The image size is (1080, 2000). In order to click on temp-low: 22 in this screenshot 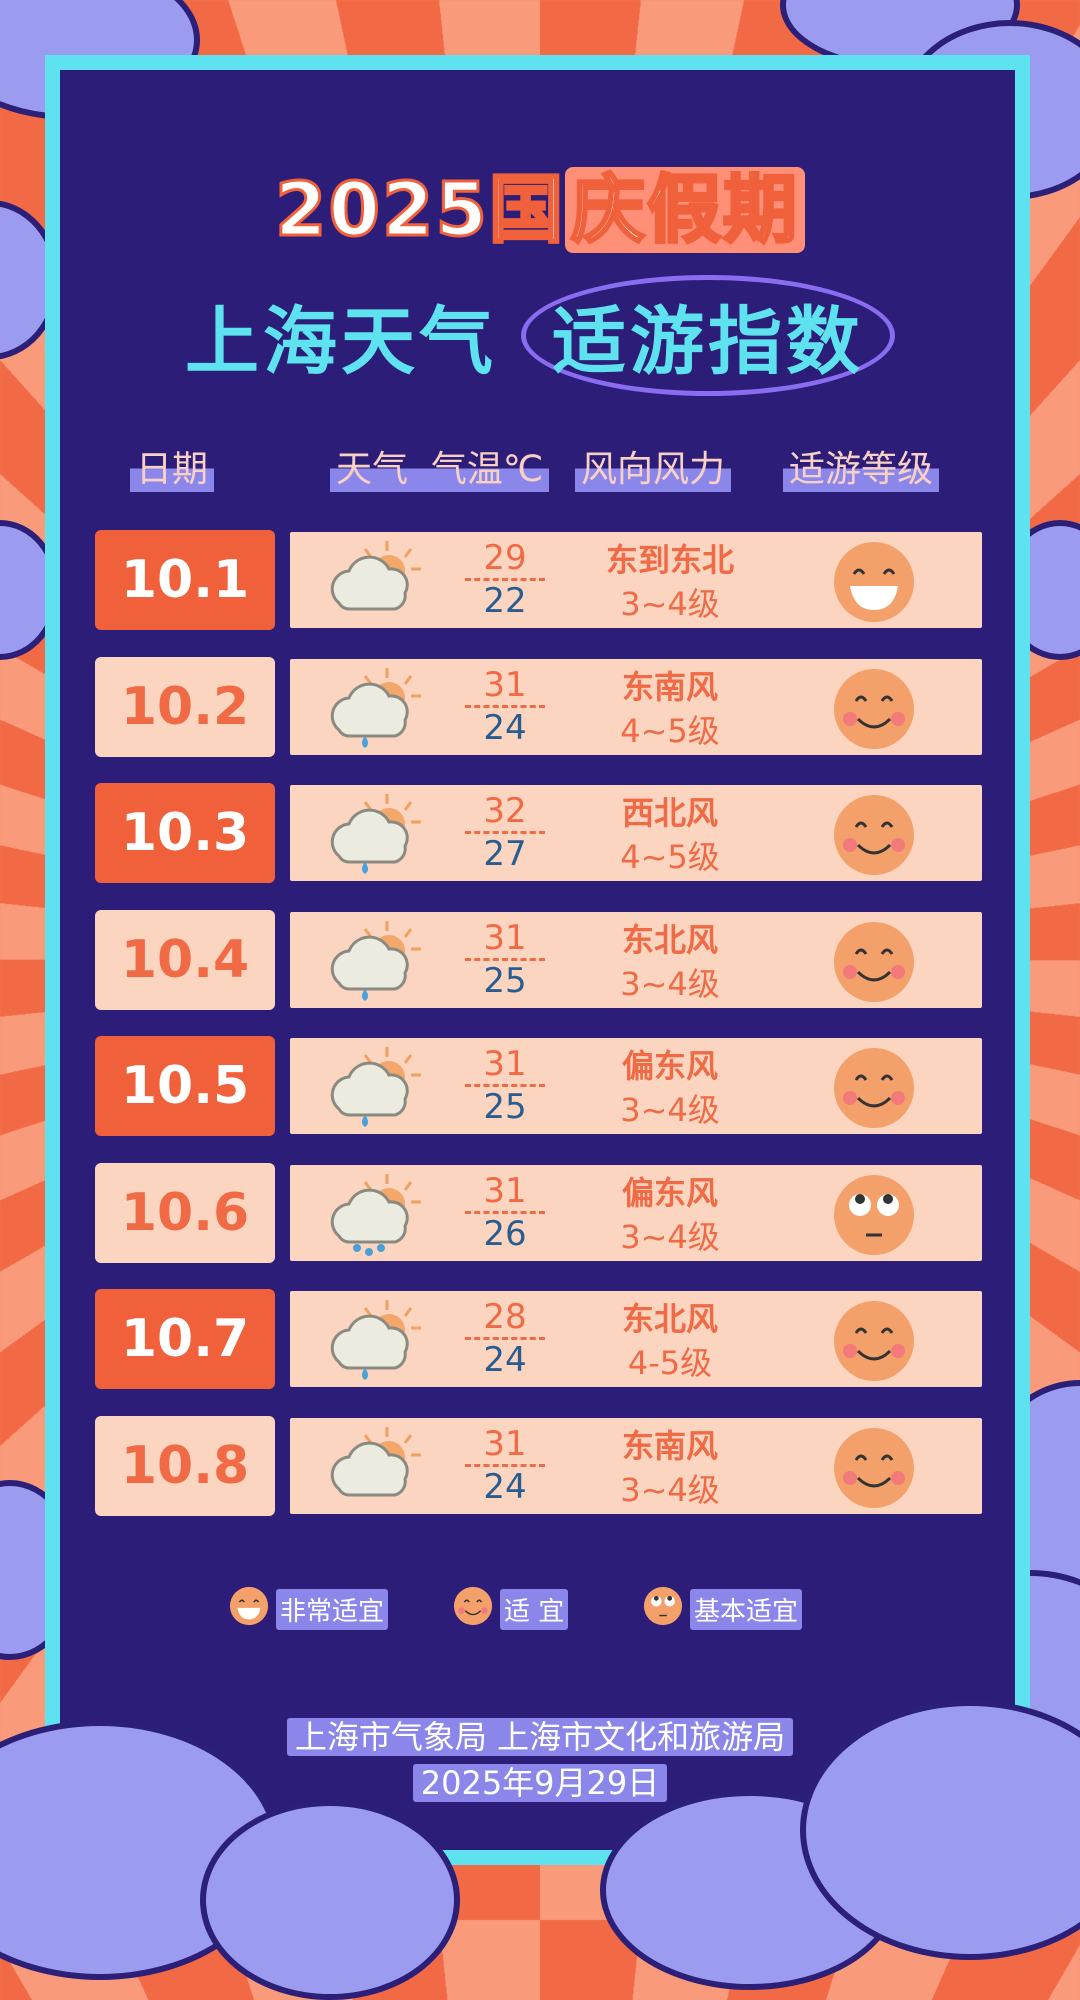, I will do `click(505, 601)`.